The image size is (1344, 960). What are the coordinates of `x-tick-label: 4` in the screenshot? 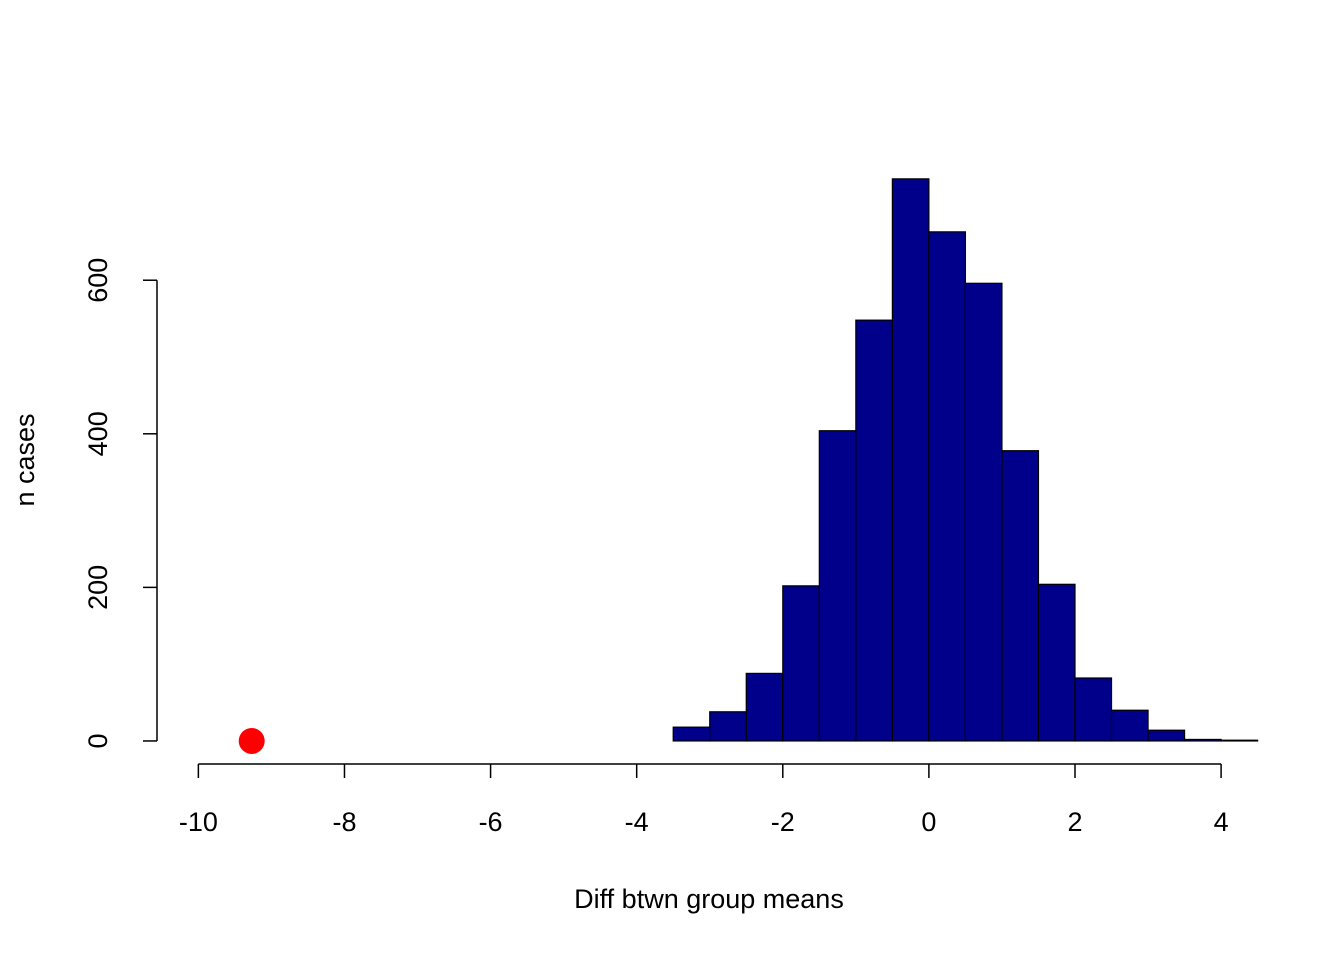 It's located at (1221, 822).